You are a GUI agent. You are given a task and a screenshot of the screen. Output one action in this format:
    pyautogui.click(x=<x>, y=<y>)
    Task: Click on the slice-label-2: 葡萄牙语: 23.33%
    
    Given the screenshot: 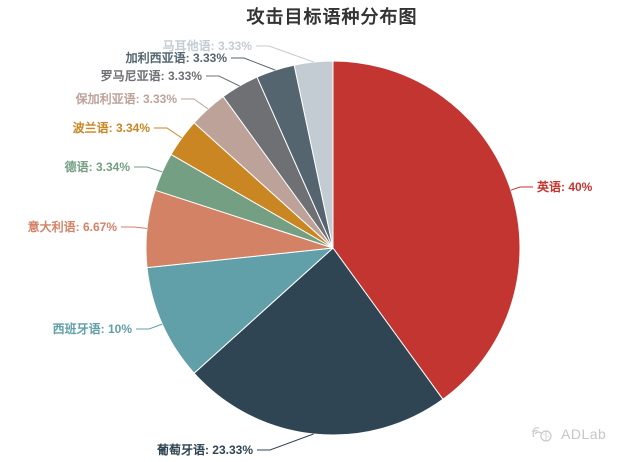 What is the action you would take?
    pyautogui.click(x=204, y=449)
    